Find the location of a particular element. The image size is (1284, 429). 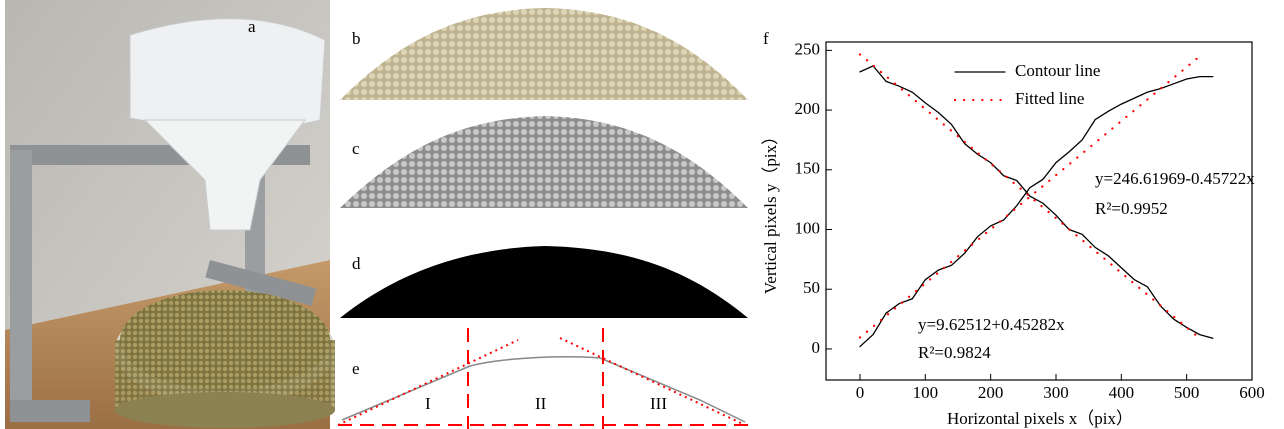

heap-d is located at coordinates (544, 282).